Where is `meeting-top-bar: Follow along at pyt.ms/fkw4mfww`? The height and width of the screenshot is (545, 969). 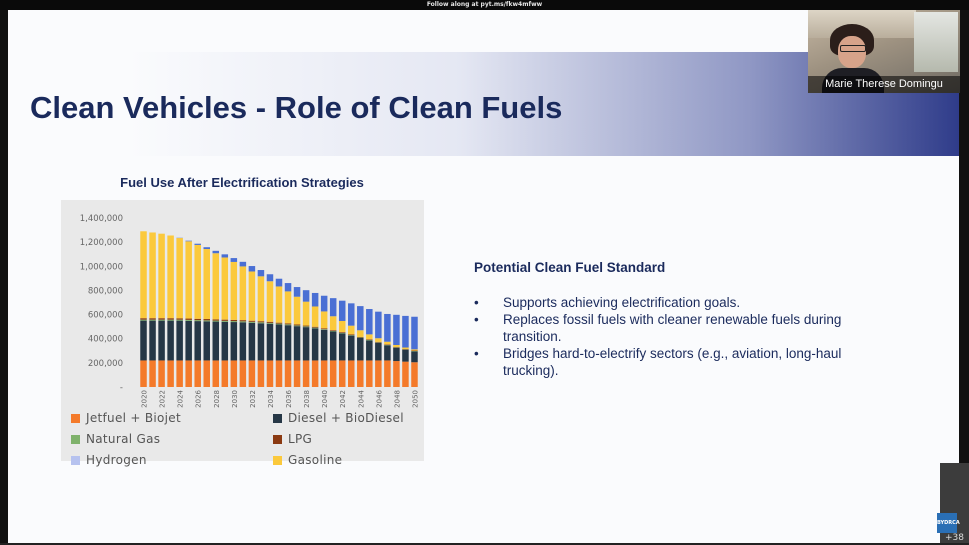
meeting-top-bar: Follow along at pyt.ms/fkw4mfww is located at coordinates (484, 5).